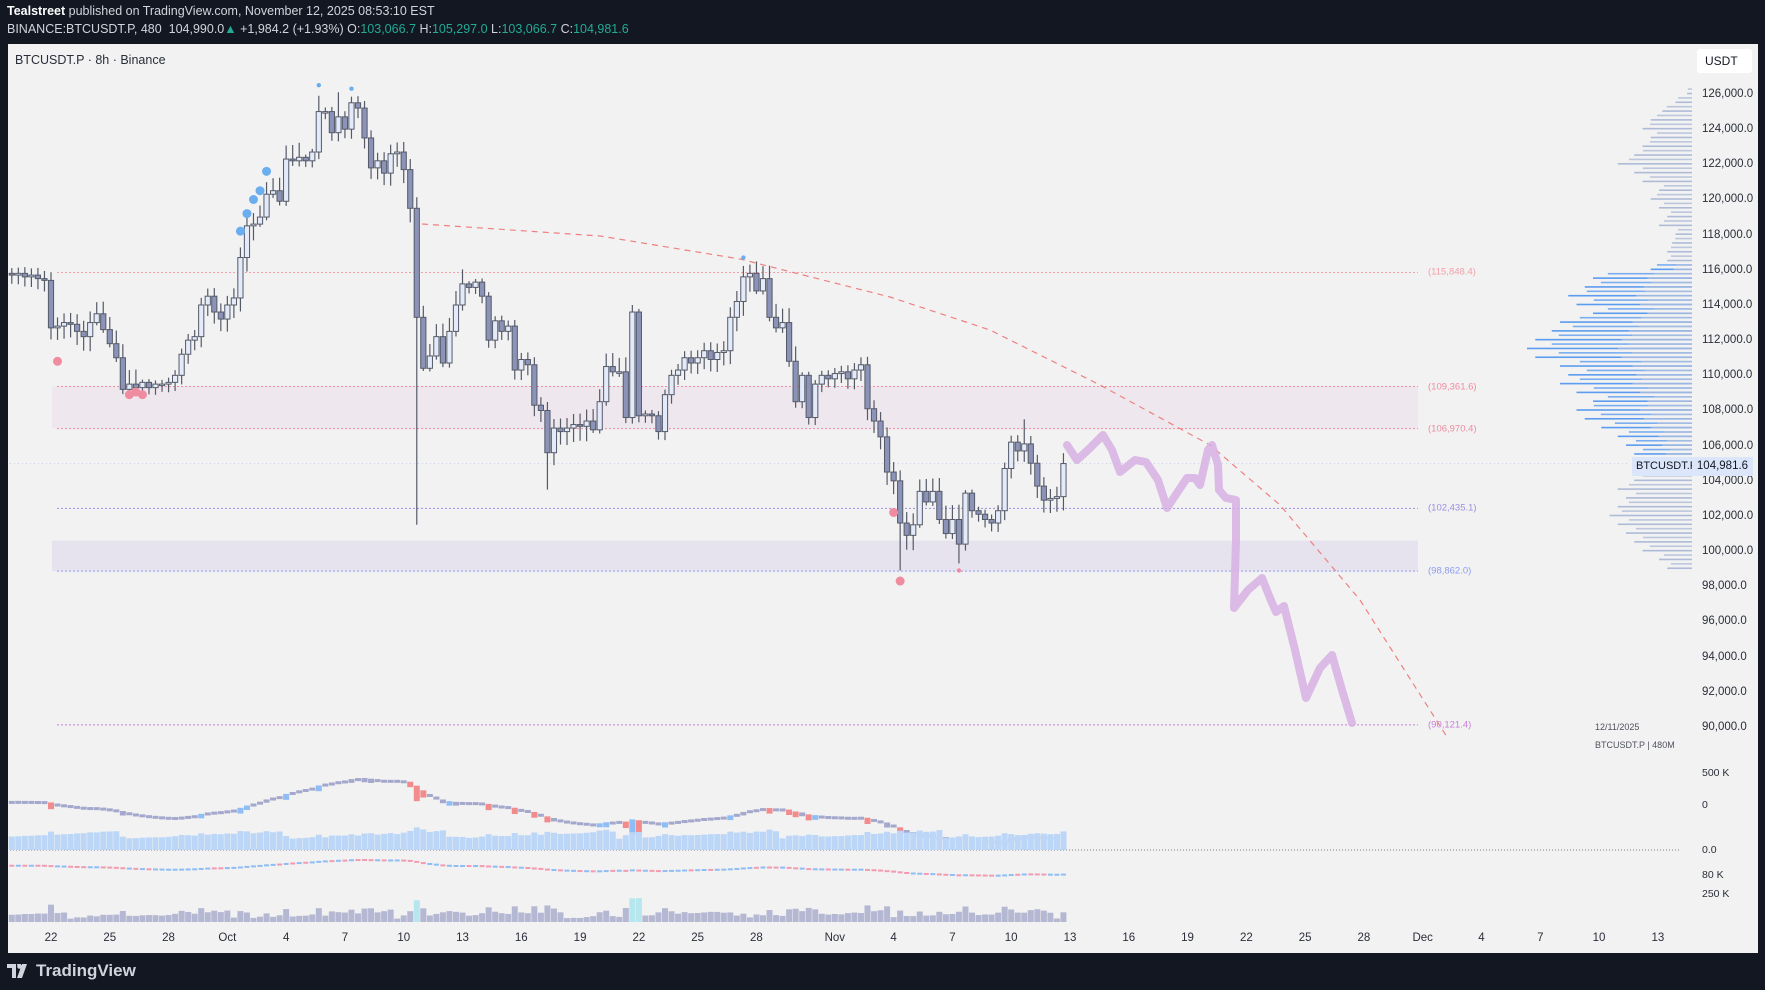  I want to click on price-axis-label: 94,000.0, so click(1724, 656).